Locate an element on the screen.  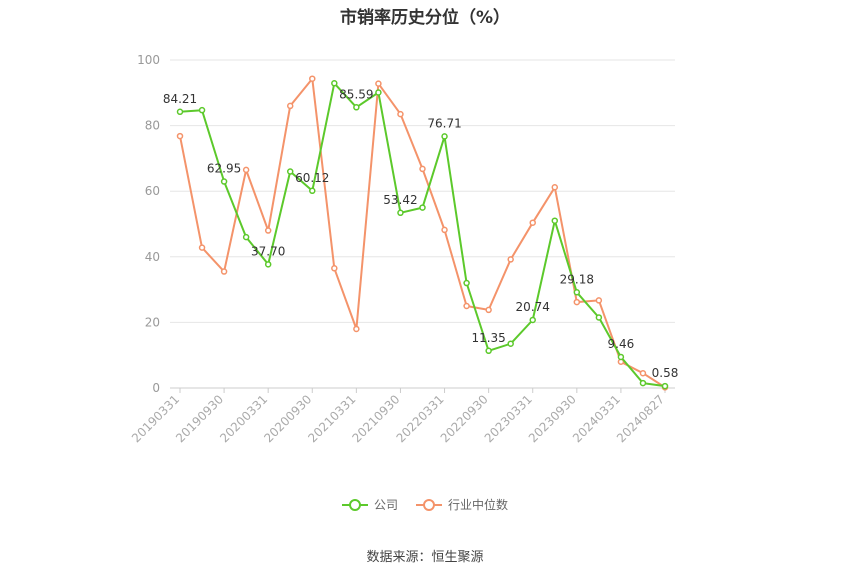
legend-industry-label: 行业中位数 is located at coordinates (478, 505).